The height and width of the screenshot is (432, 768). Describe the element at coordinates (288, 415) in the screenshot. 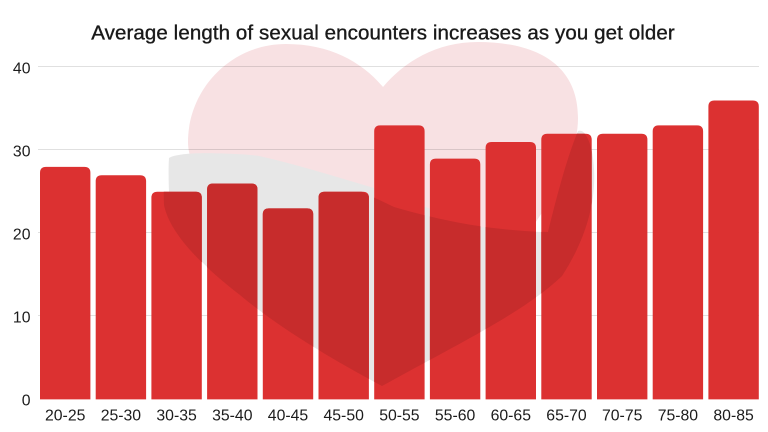

I see `svg-text: 40-45` at that location.